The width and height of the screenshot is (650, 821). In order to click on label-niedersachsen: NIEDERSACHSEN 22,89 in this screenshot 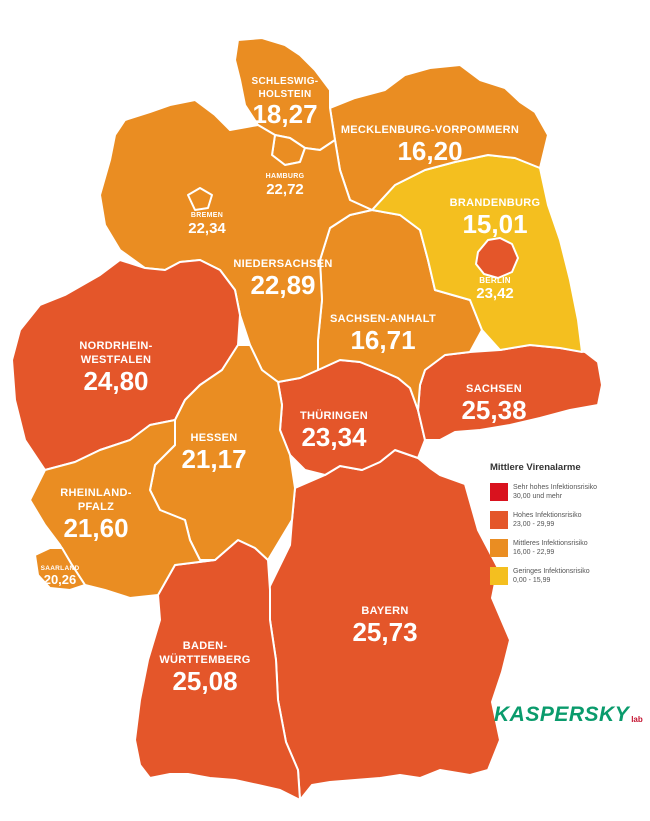, I will do `click(282, 278)`.